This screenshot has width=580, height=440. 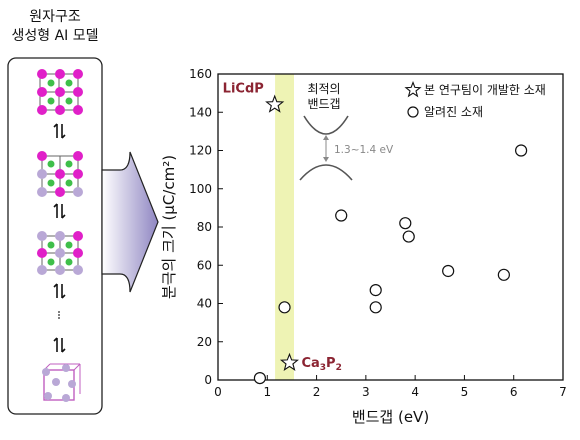 I want to click on legend-star-icon, so click(x=413, y=89).